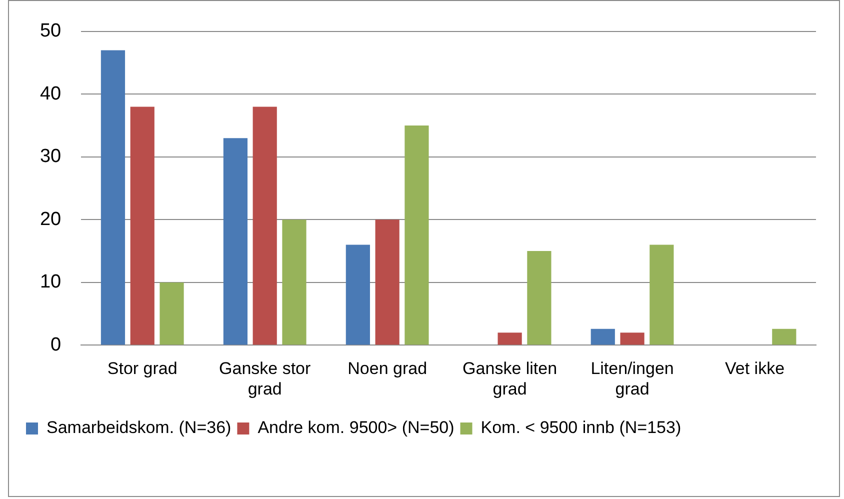 This screenshot has height=499, width=844. Describe the element at coordinates (265, 378) in the screenshot. I see `x-tick-label: Ganske stor grad` at that location.